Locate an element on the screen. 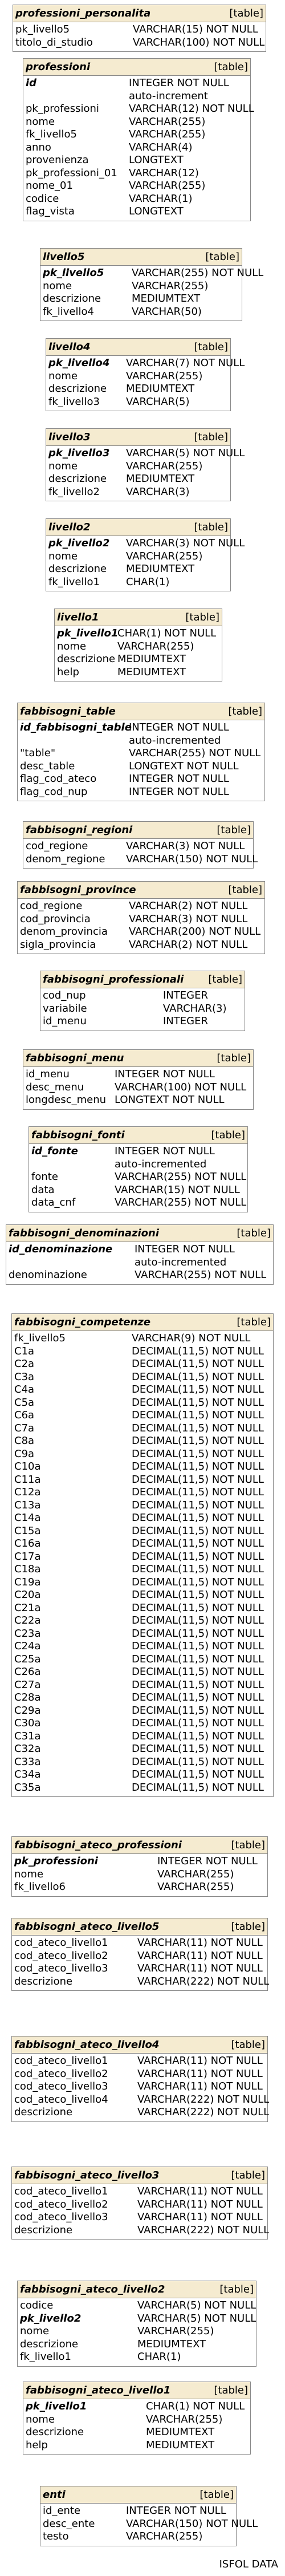 This screenshot has height=2576, width=285. field-row: C28a DECIMAL(11,5) NOT NULL is located at coordinates (142, 1698).